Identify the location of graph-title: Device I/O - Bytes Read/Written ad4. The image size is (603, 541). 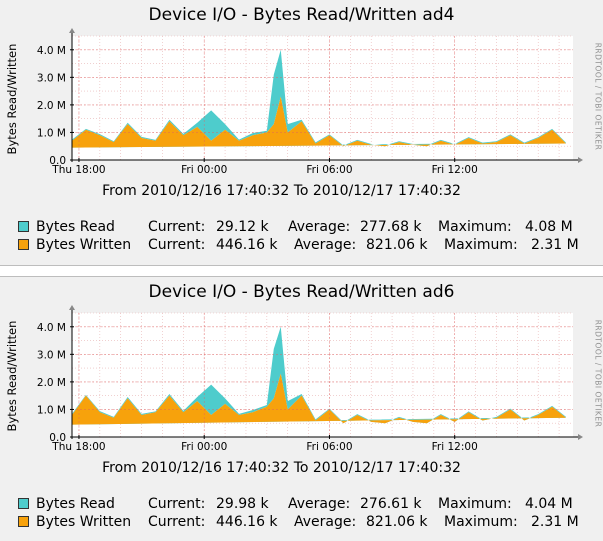
(301, 15).